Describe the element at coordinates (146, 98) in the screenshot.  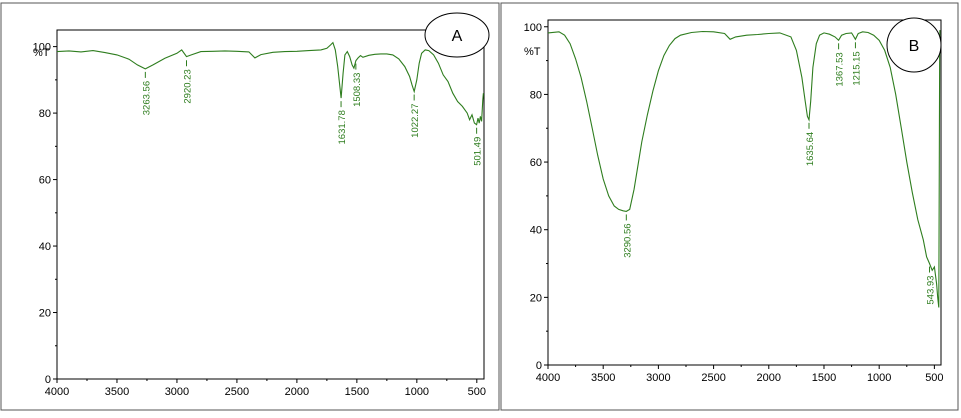
I see `peak-label-a: 3263.56` at that location.